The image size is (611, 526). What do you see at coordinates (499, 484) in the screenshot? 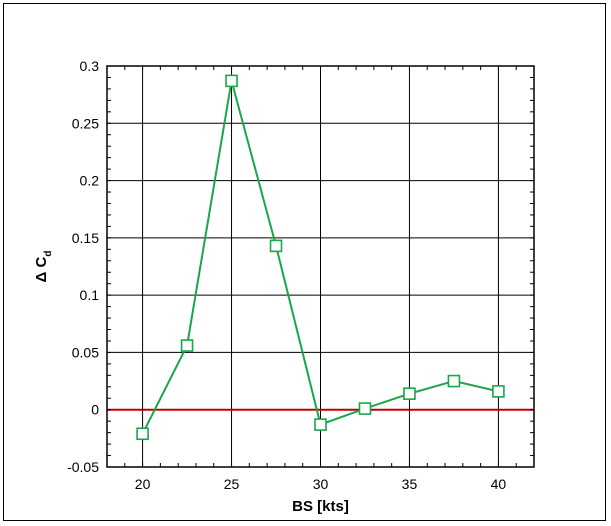
I see `x-tick-label: 40` at bounding box center [499, 484].